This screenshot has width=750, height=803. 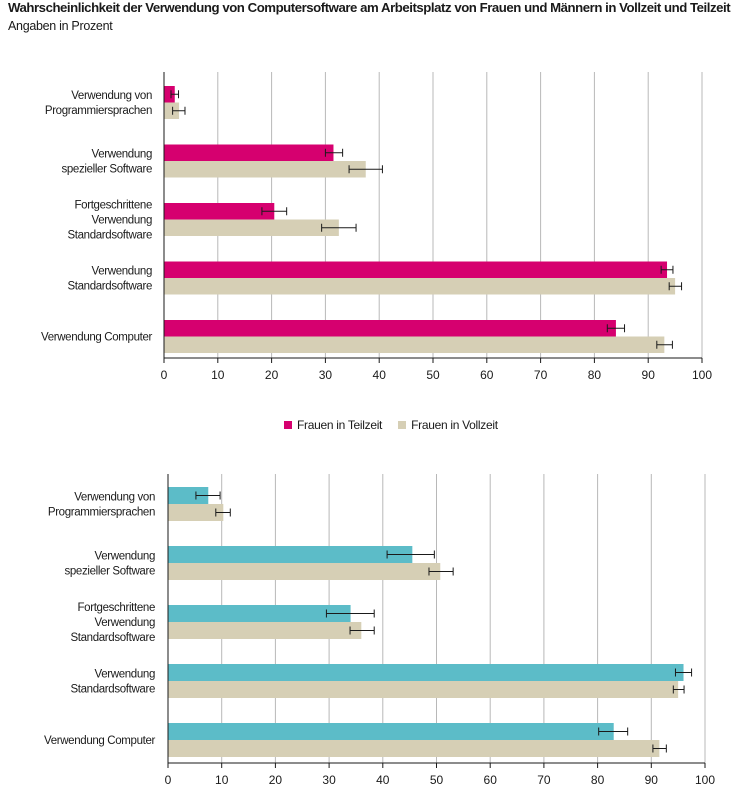 What do you see at coordinates (402, 425) in the screenshot?
I see `legend-swatch-vollzeit` at bounding box center [402, 425].